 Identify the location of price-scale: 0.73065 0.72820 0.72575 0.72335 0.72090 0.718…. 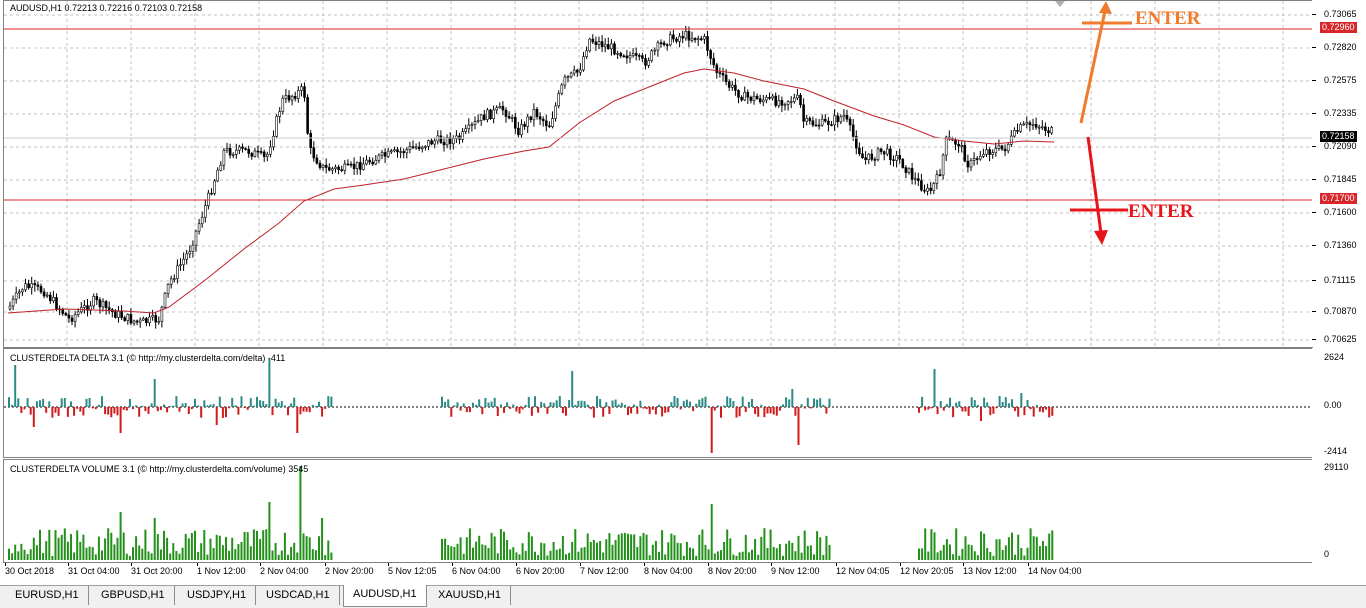
(1339, 173).